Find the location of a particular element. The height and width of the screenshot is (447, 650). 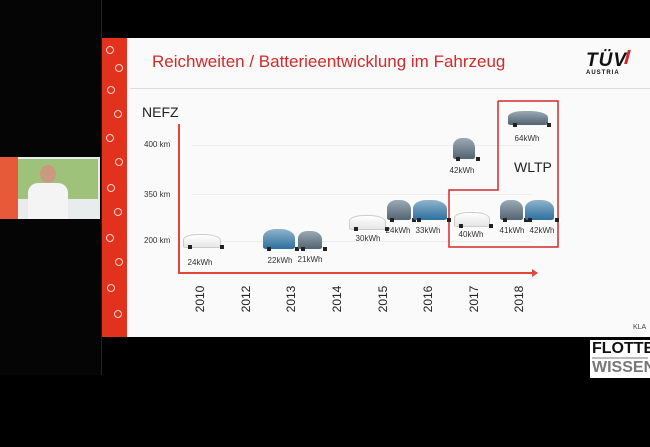

title-separator is located at coordinates (390, 88).